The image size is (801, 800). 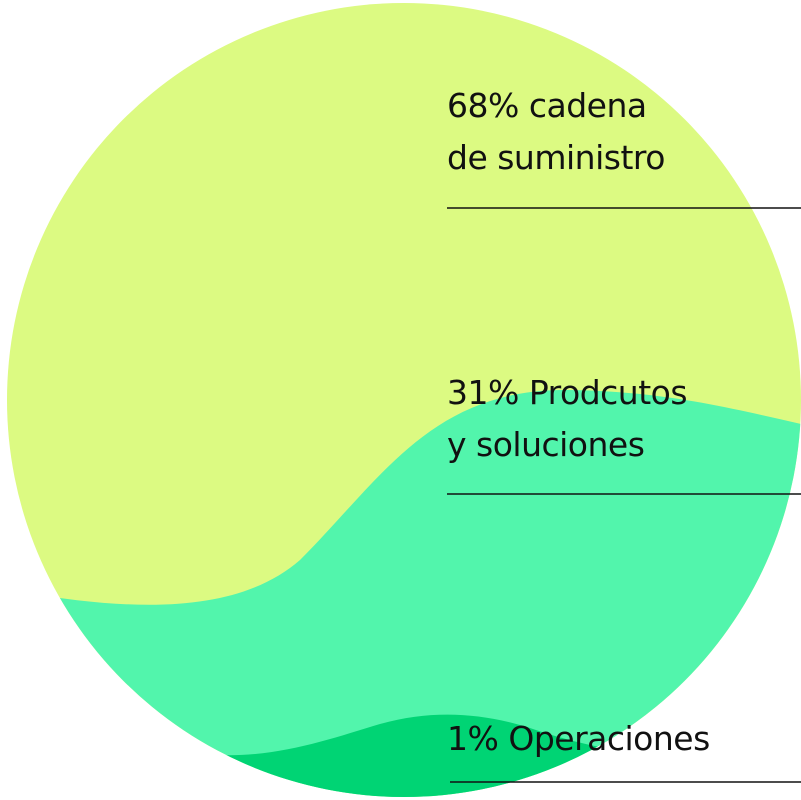 What do you see at coordinates (578, 738) in the screenshot?
I see `segment-label: 1% Operaciones` at bounding box center [578, 738].